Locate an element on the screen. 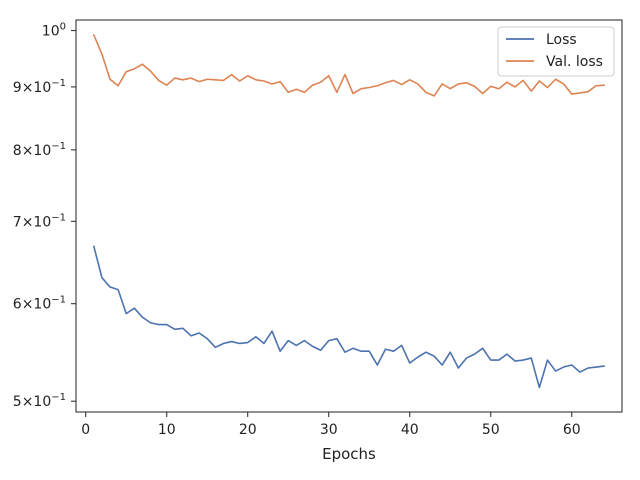 This screenshot has width=640, height=480. y-tick-label: 8×10⁻¹ is located at coordinates (39, 150).